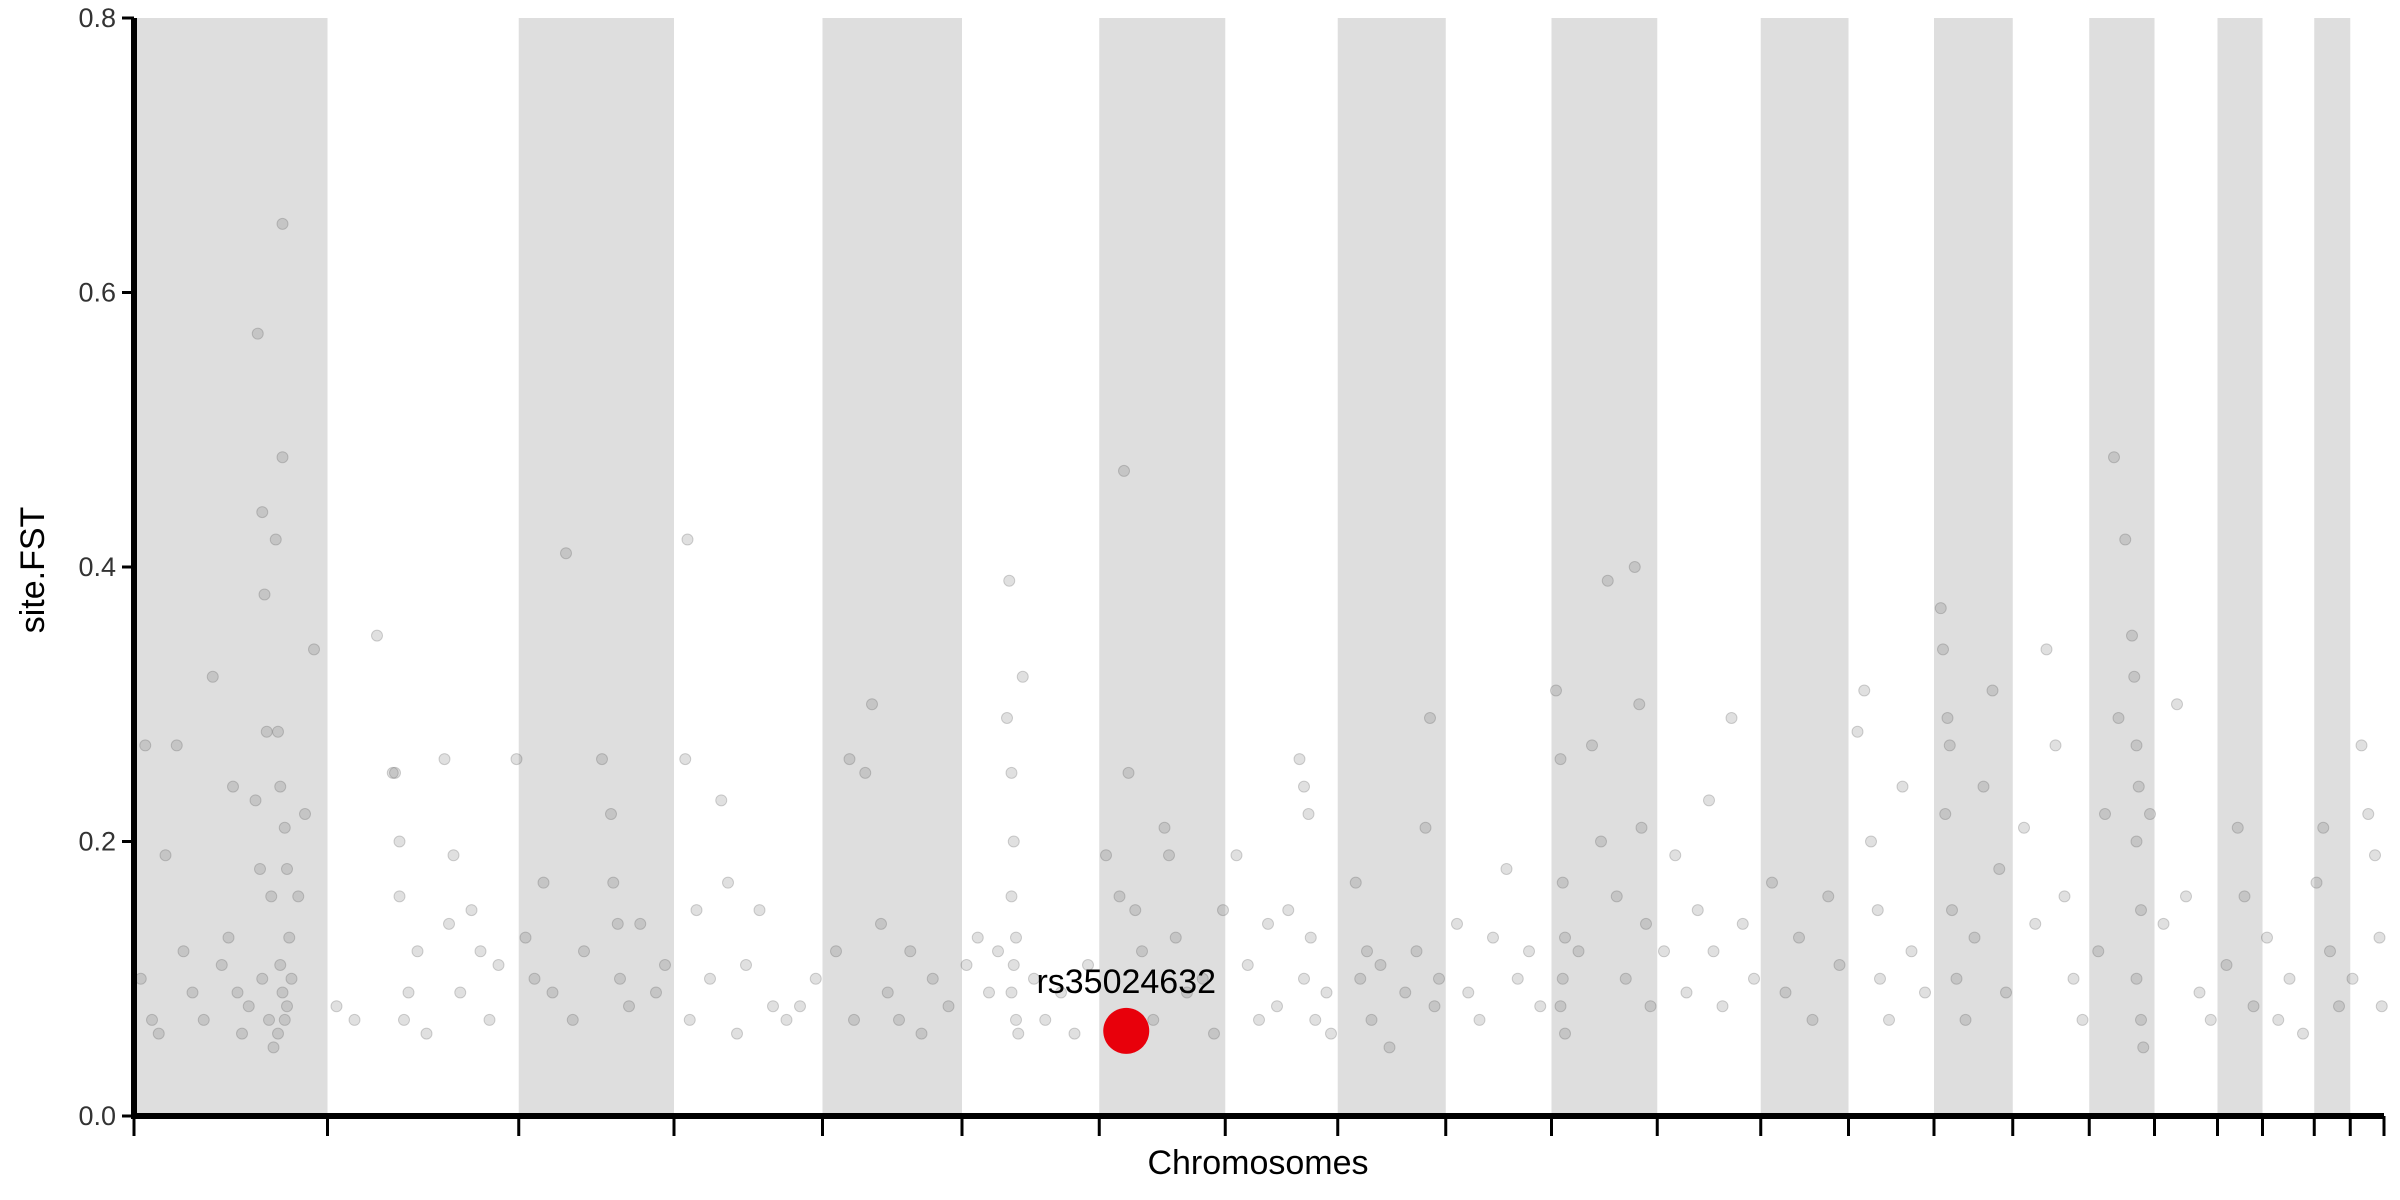 This screenshot has width=2400, height=1200. What do you see at coordinates (97, 567) in the screenshot?
I see `y-tick-label: 0.4` at bounding box center [97, 567].